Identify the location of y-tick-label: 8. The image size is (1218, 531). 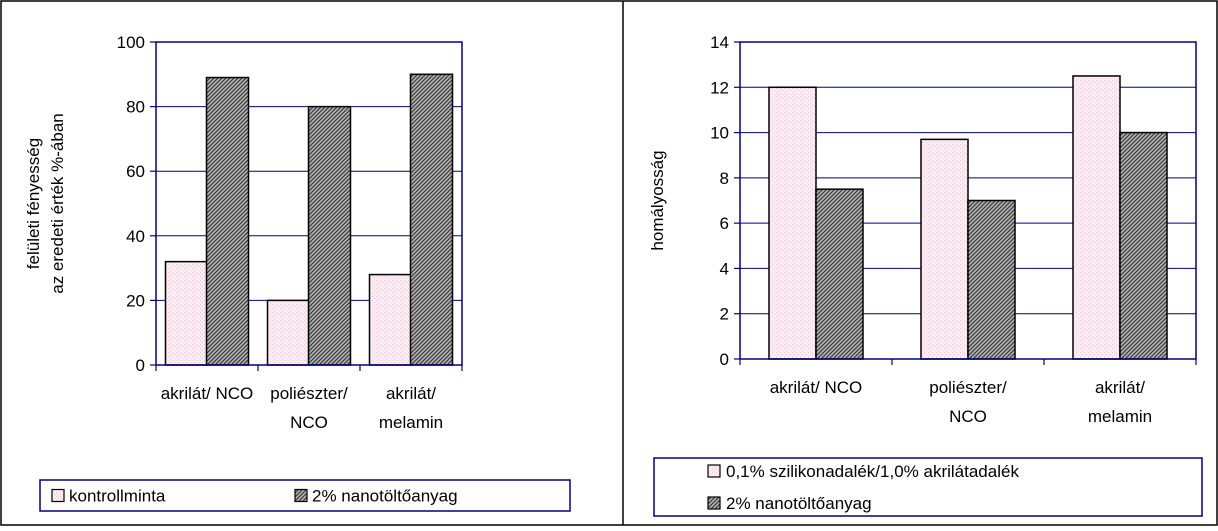
(724, 178).